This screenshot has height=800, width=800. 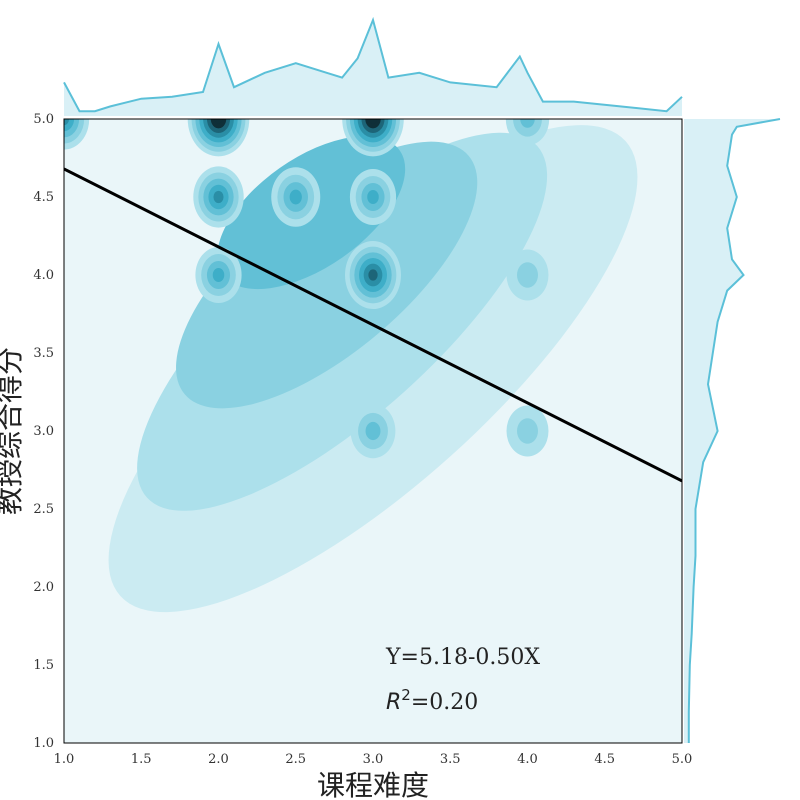 I want to click on x-tick-label: 1.5, so click(x=141, y=759).